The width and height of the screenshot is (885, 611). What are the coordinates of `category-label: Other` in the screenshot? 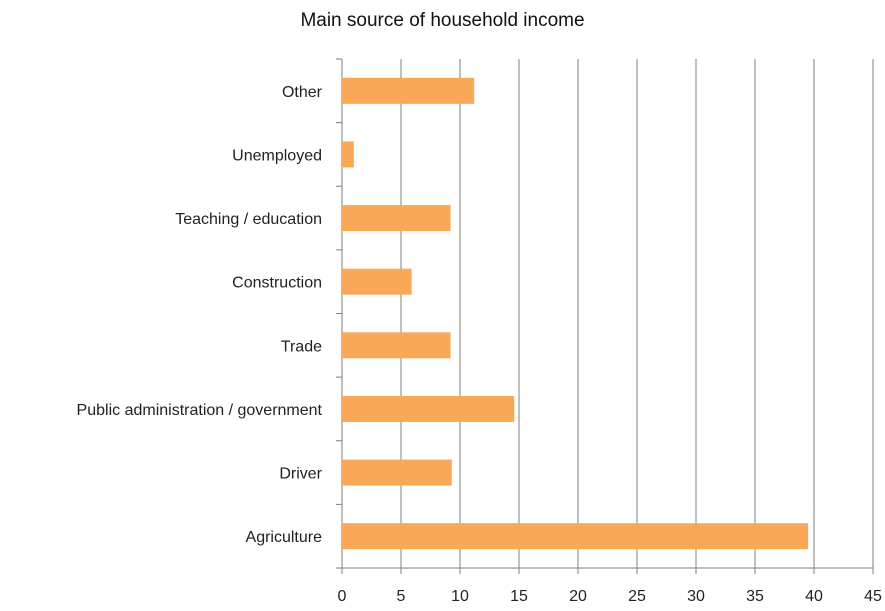 It's located at (302, 92).